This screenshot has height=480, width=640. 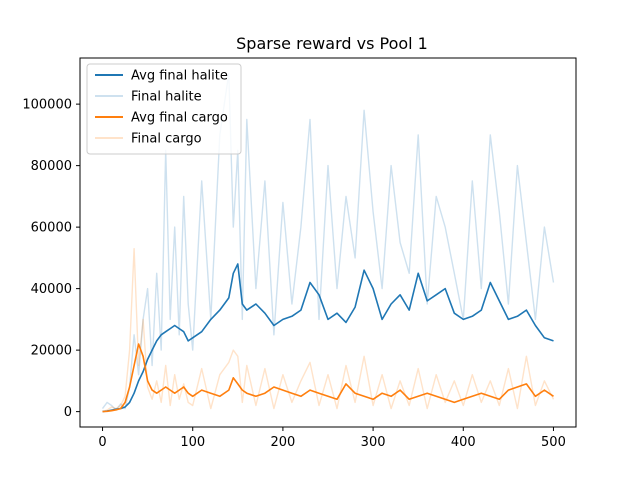 What do you see at coordinates (51, 166) in the screenshot?
I see `y-tick-label: 80000` at bounding box center [51, 166].